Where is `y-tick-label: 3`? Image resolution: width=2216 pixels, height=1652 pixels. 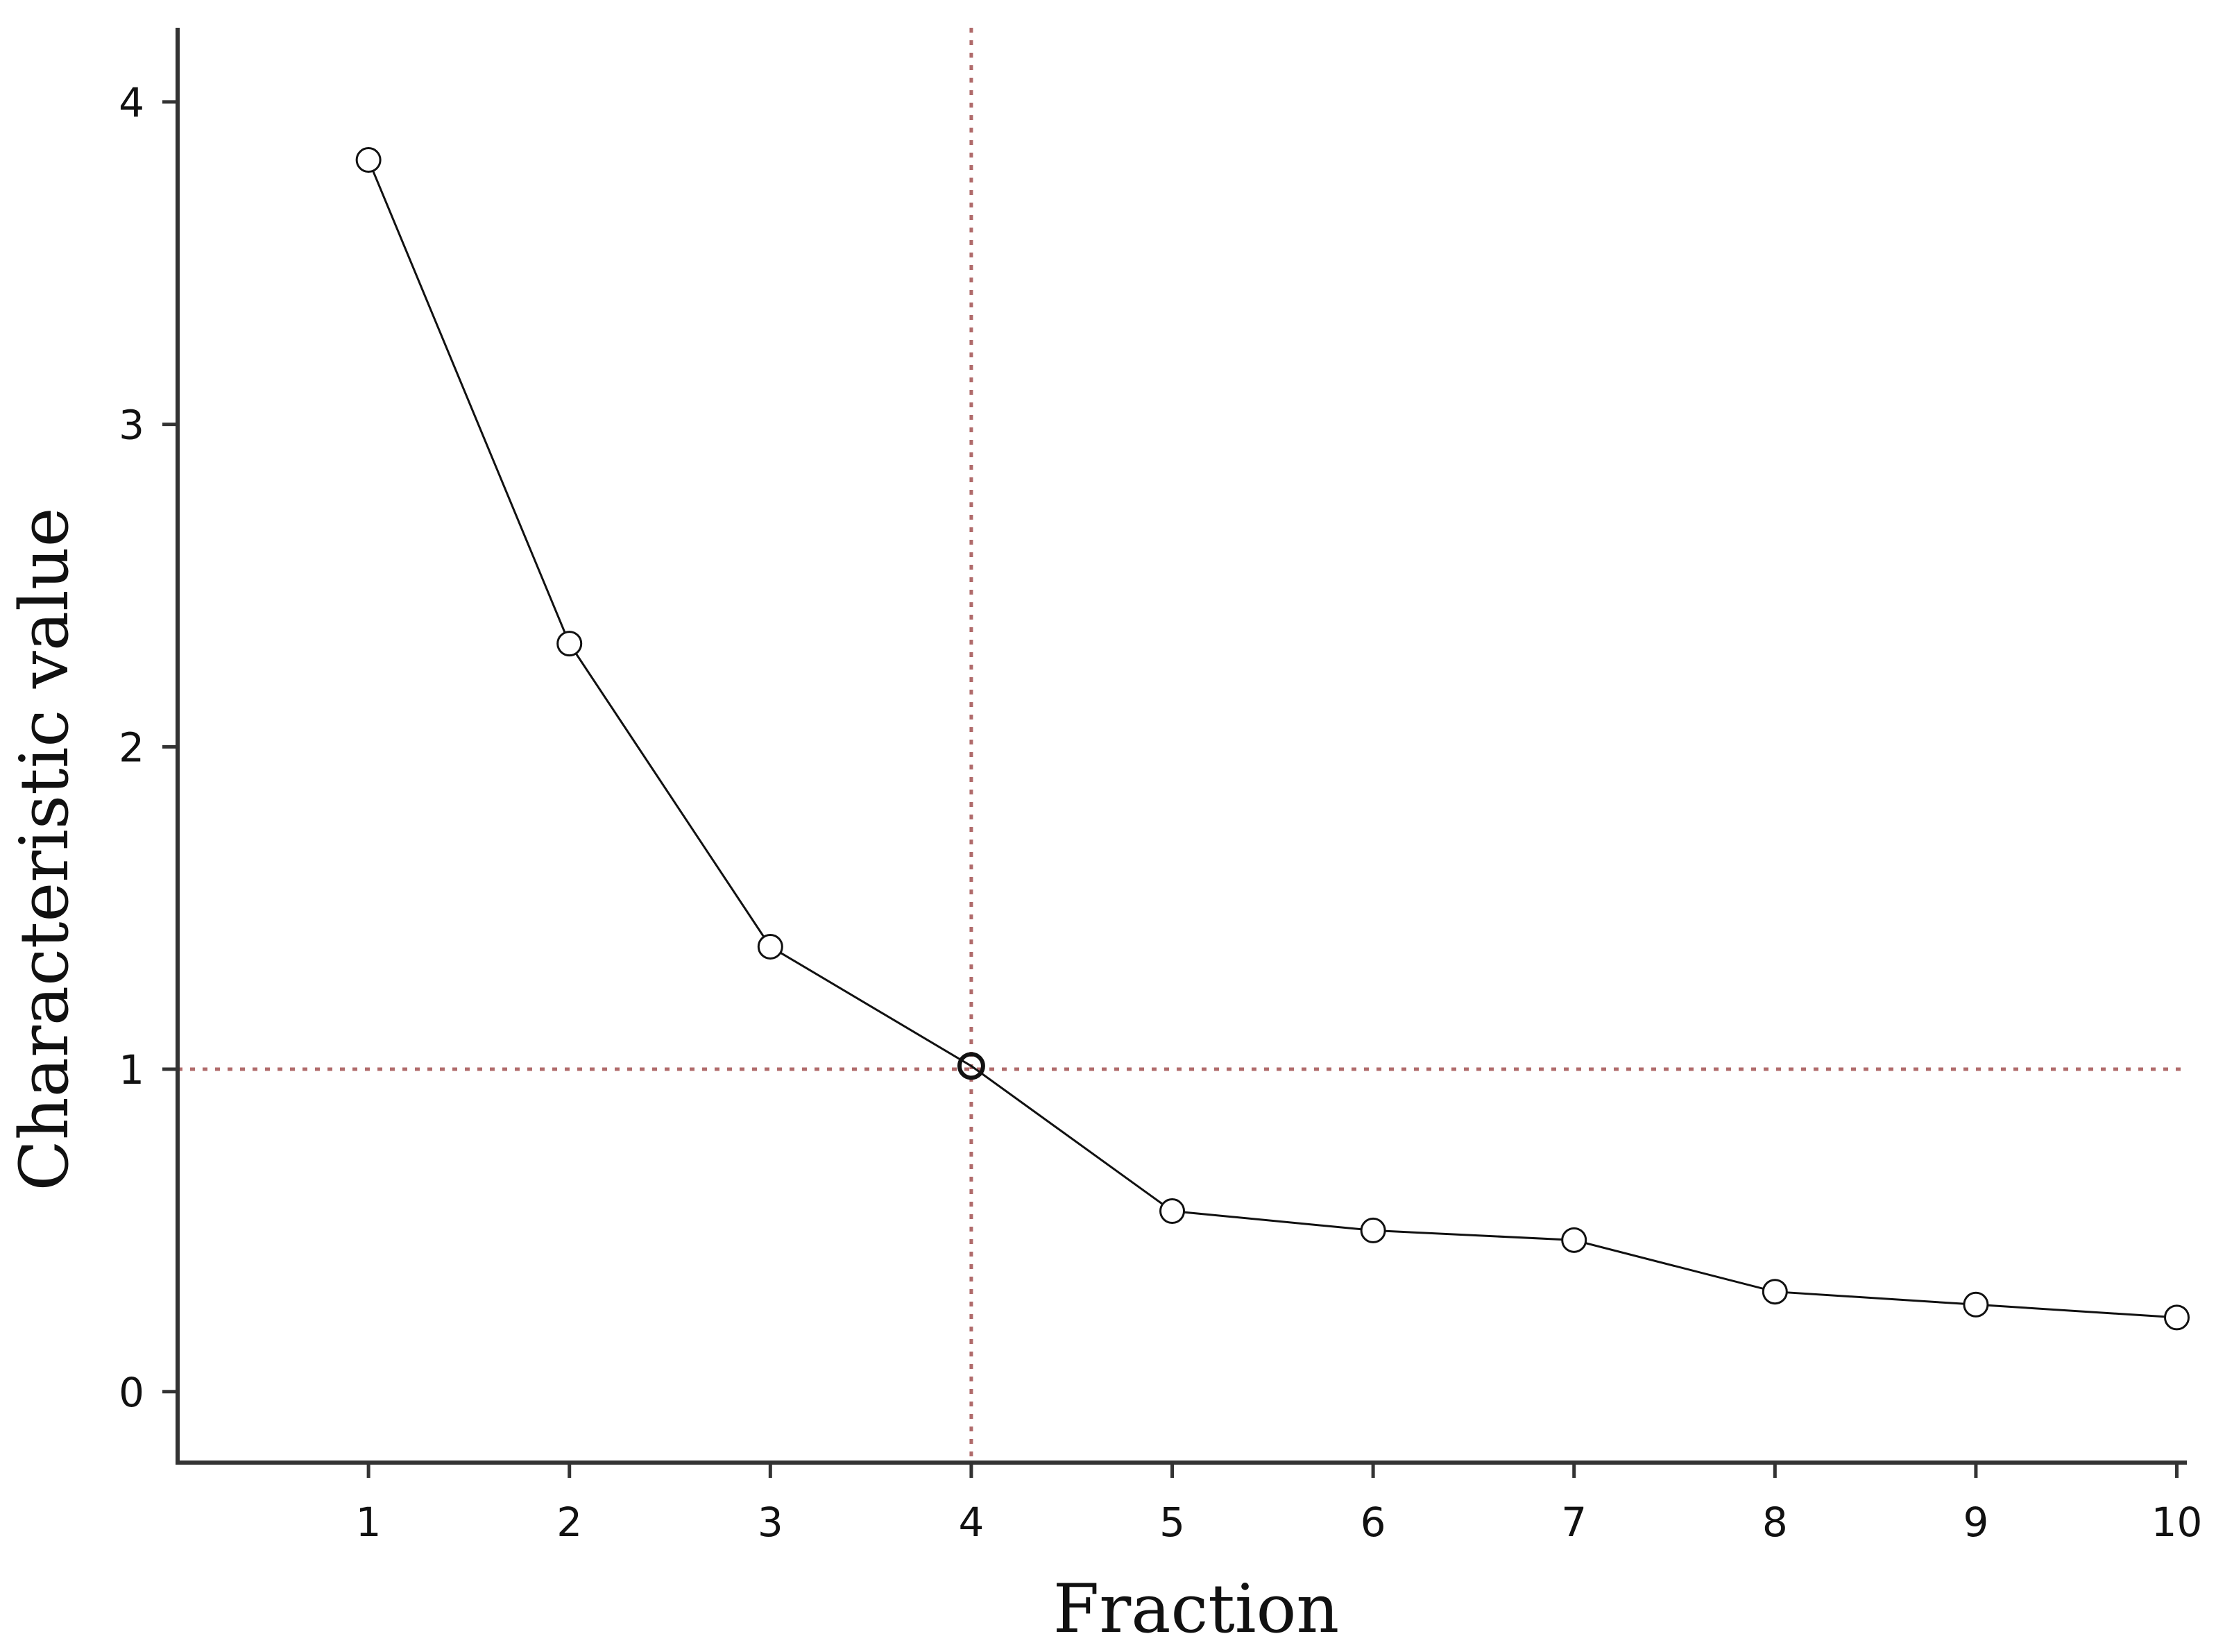
y-tick-label: 3 is located at coordinates (131, 425).